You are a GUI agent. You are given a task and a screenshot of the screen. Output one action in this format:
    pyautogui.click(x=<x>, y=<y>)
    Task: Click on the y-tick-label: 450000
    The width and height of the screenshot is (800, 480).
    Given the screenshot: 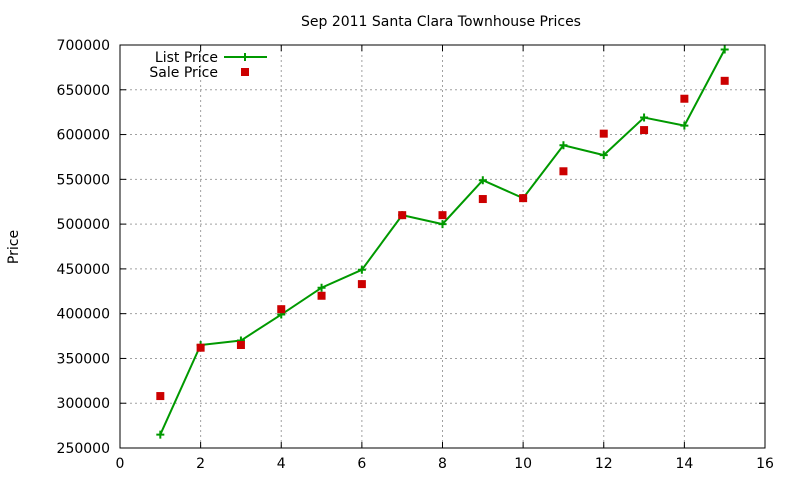 What is the action you would take?
    pyautogui.click(x=83, y=270)
    